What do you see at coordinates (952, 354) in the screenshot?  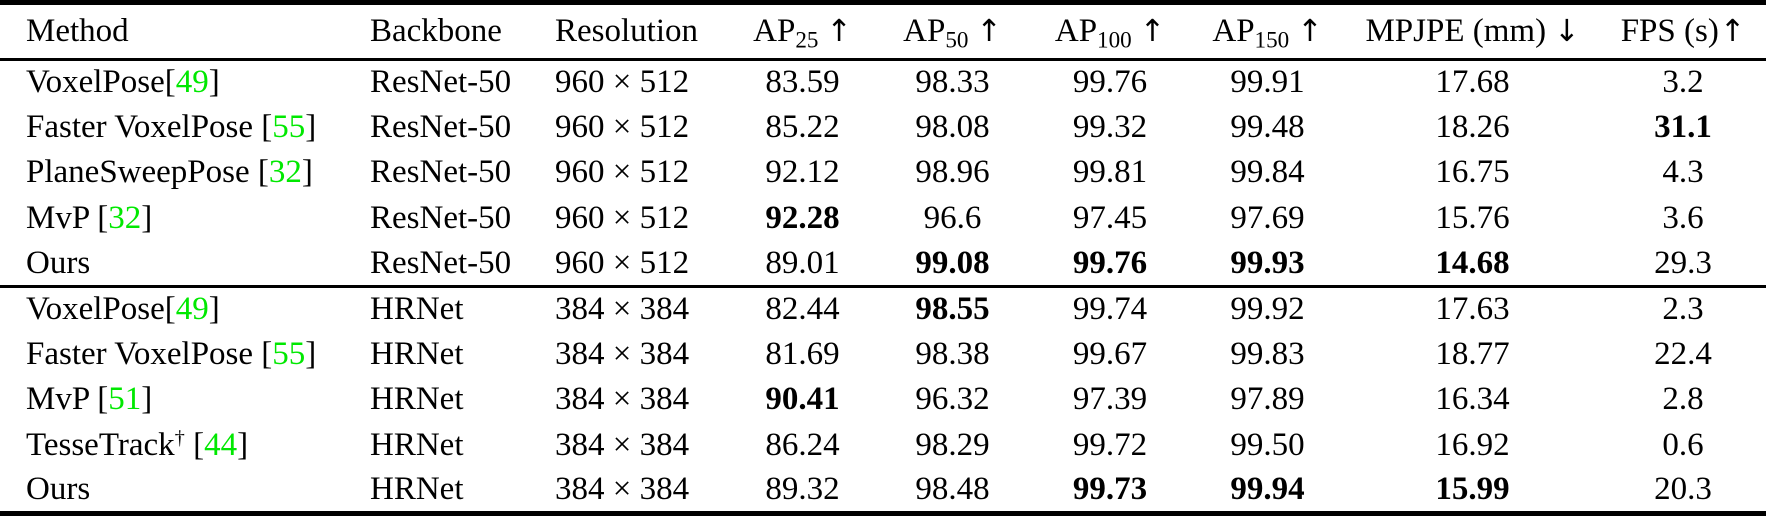 I see `ap50-cell: 98.38` at bounding box center [952, 354].